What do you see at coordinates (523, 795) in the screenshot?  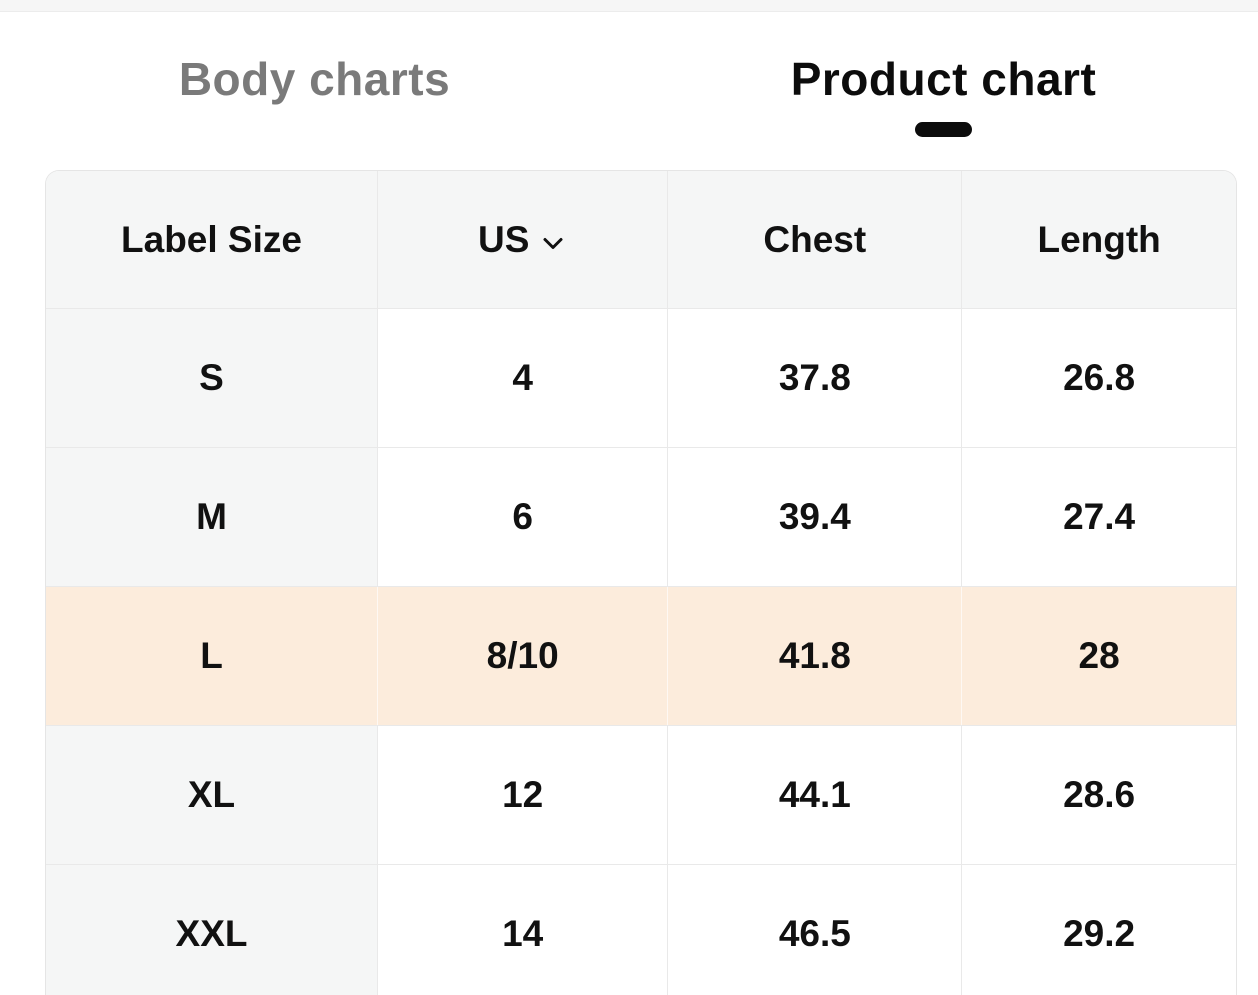 I see `size-value-cell: 12` at bounding box center [523, 795].